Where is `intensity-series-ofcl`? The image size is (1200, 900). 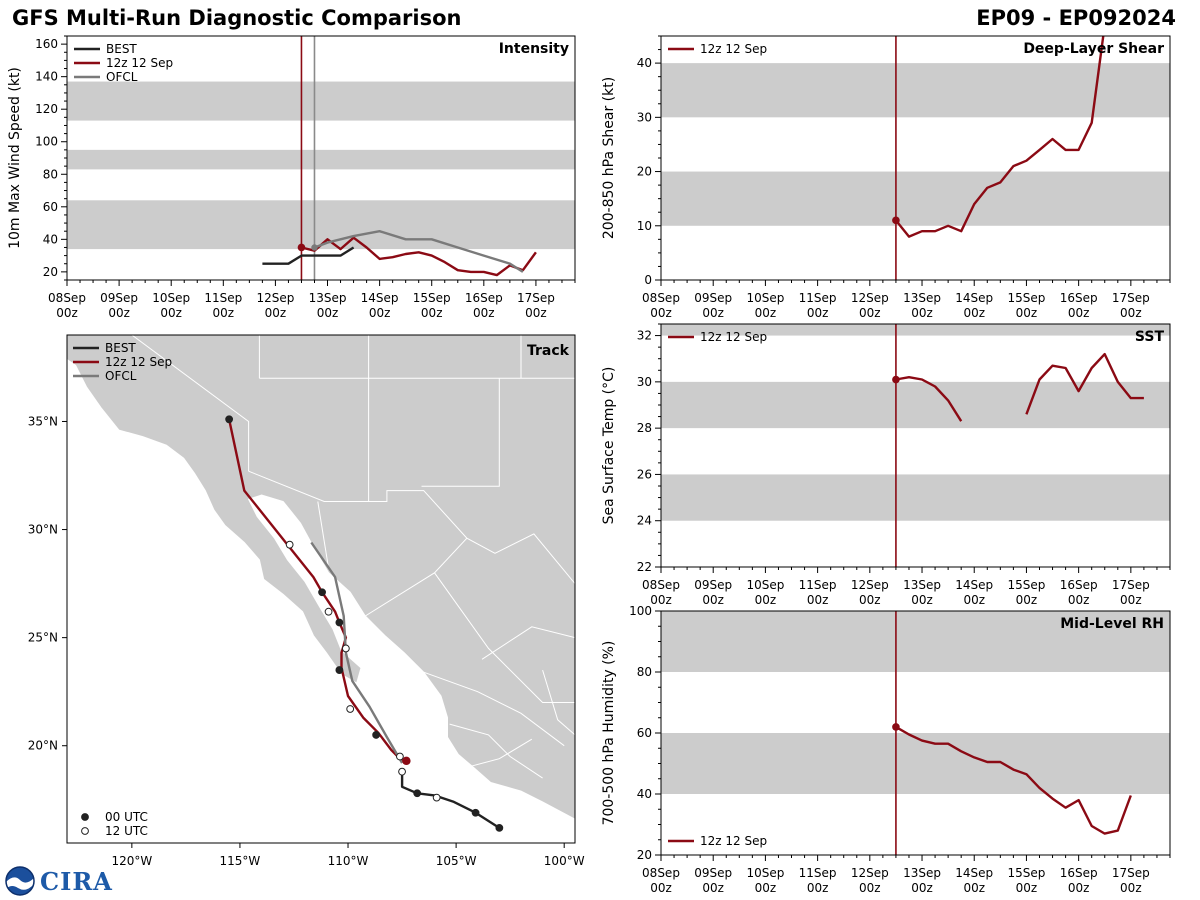 intensity-series-ofcl is located at coordinates (419, 251).